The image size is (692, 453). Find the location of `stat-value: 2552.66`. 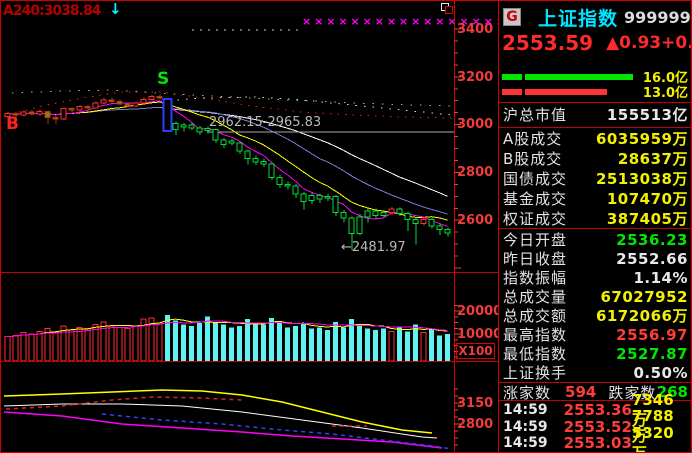

stat-value: 2552.66 is located at coordinates (652, 258).